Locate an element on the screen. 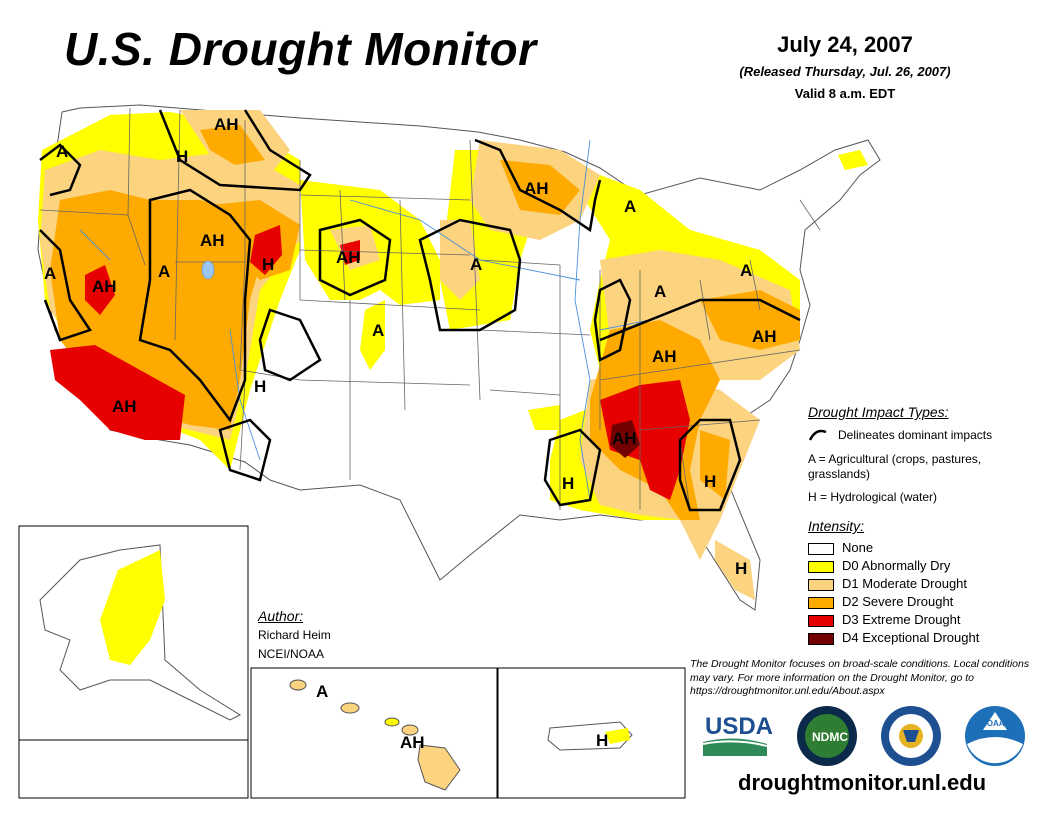 The height and width of the screenshot is (816, 1056). legend-row-d3: D3 Extreme Drought is located at coordinates (884, 619).